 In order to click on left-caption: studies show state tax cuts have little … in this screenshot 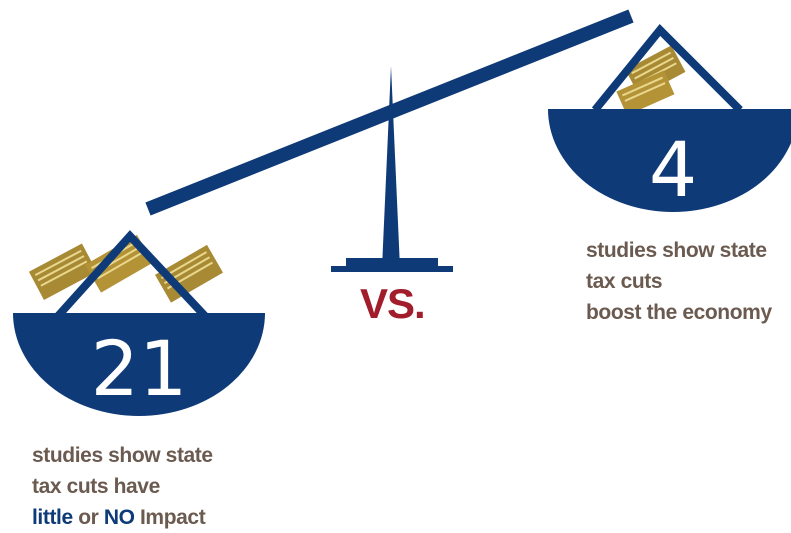, I will do `click(122, 486)`.